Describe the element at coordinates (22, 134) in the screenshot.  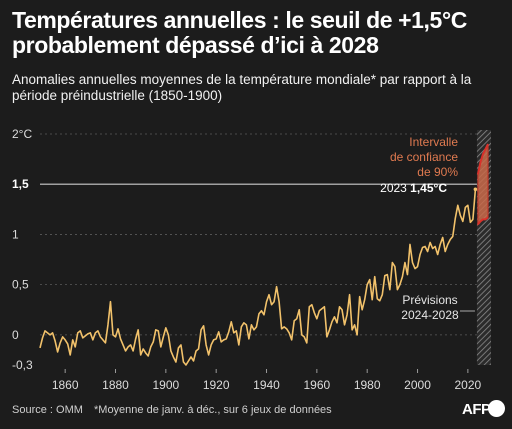
I see `y-tick-label: 2°C` at that location.